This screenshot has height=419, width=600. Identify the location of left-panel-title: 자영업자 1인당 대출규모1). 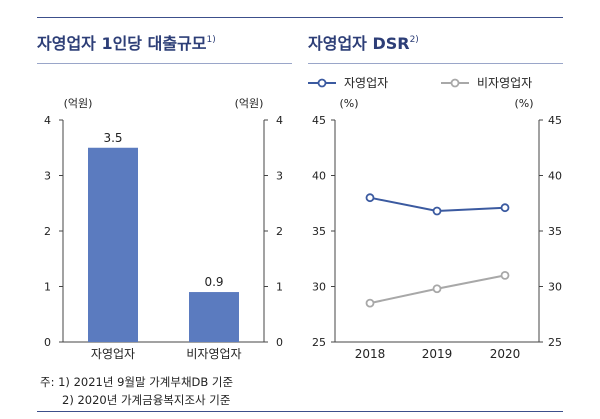
(126, 42).